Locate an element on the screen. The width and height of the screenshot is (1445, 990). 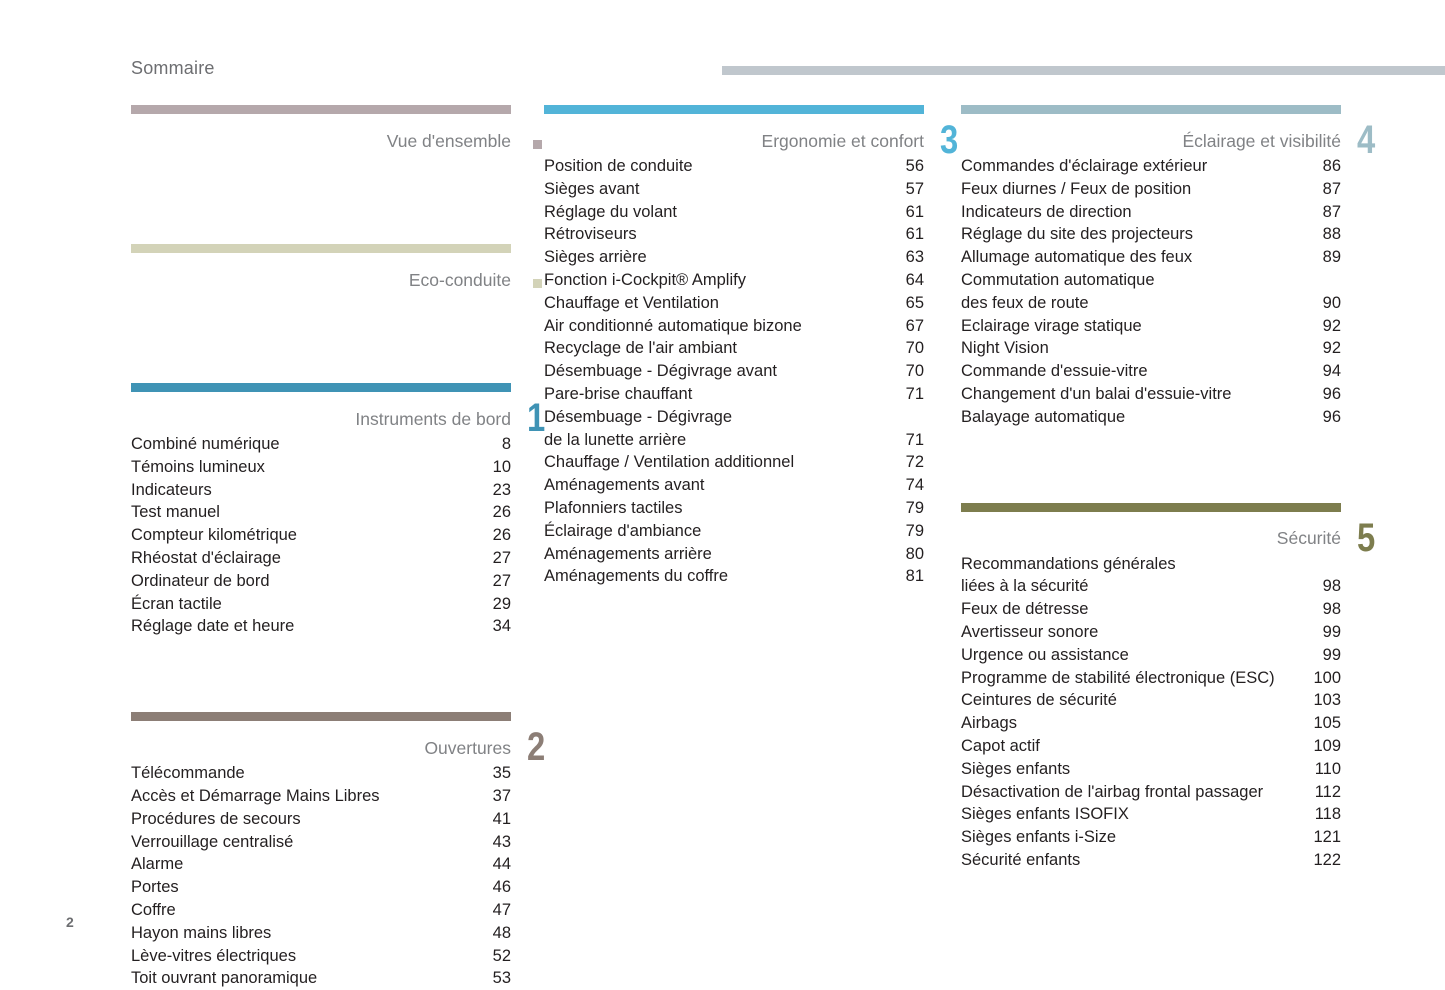
section-number: 1 is located at coordinates (536, 418).